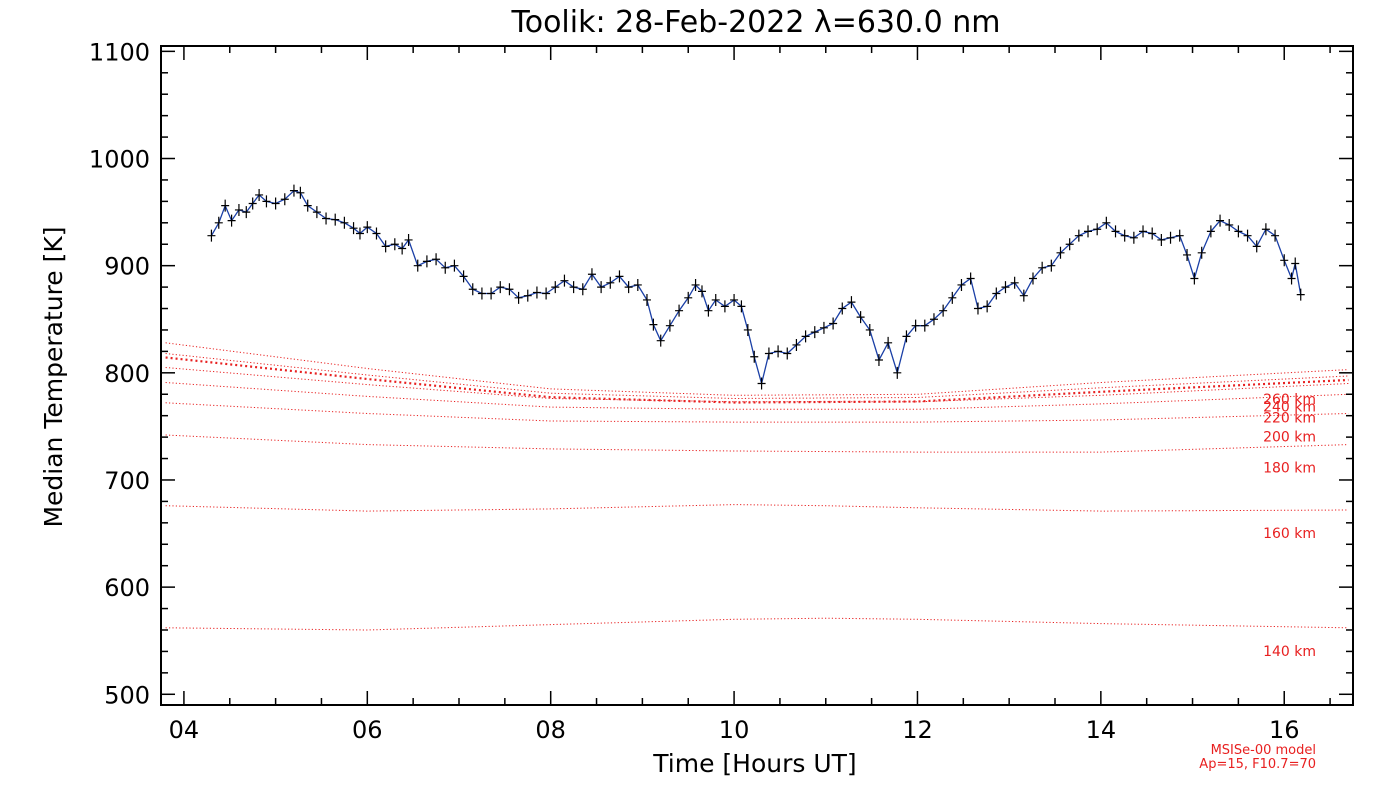  What do you see at coordinates (1289, 438) in the screenshot?
I see `model-label-3: 200 km` at bounding box center [1289, 438].